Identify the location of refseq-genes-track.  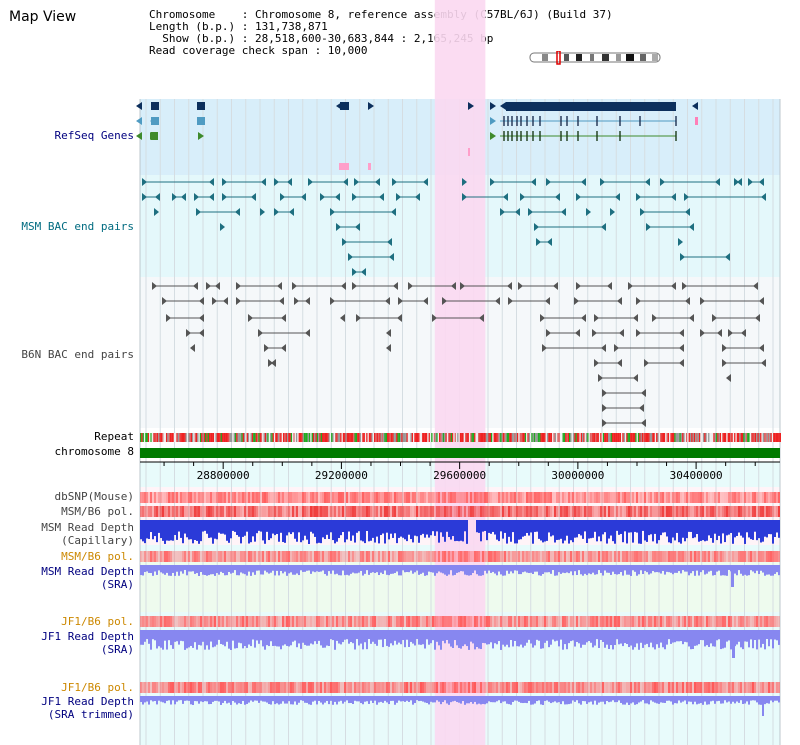
(417, 136).